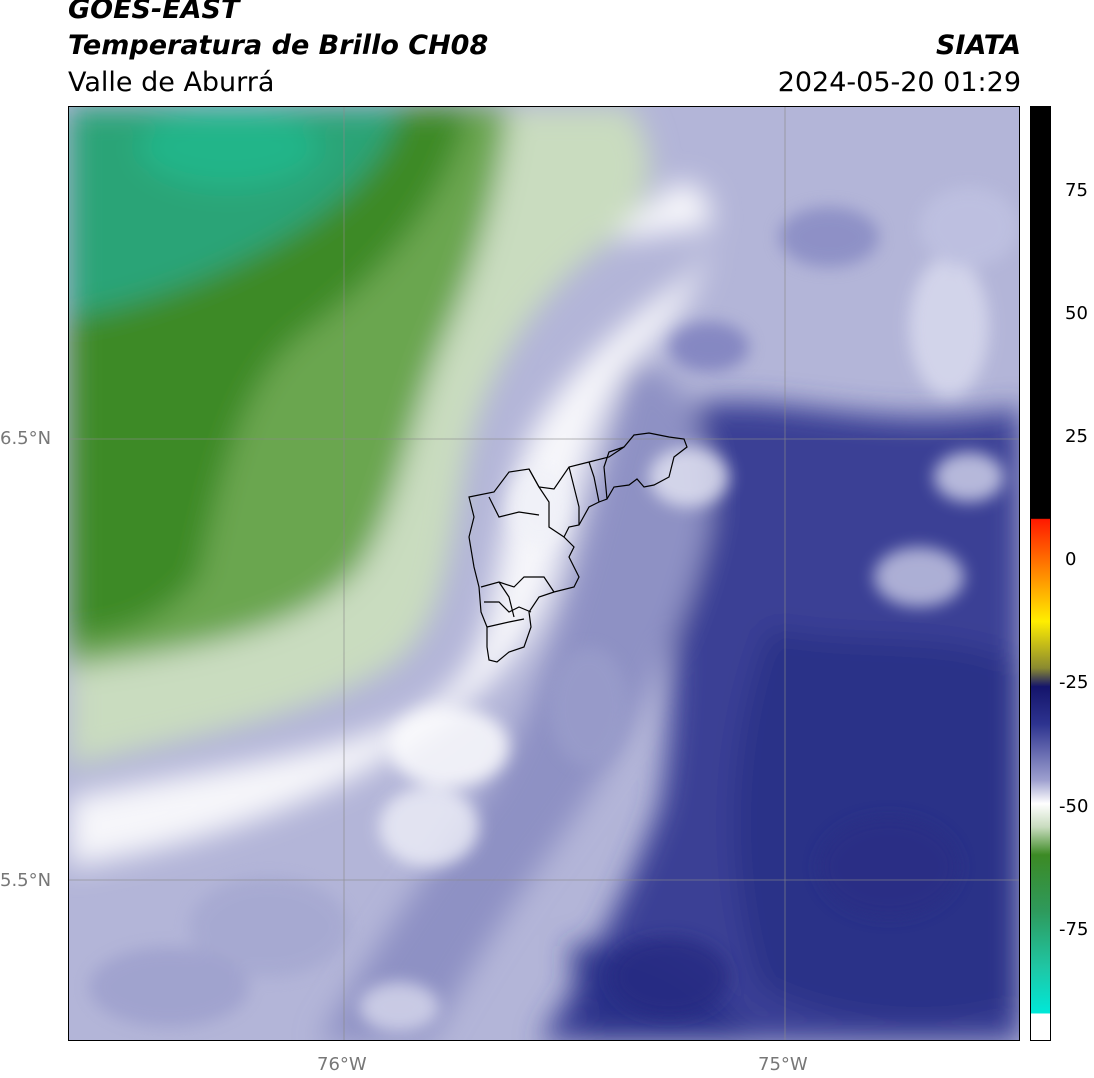  I want to click on municipality-boundaries, so click(578, 547).